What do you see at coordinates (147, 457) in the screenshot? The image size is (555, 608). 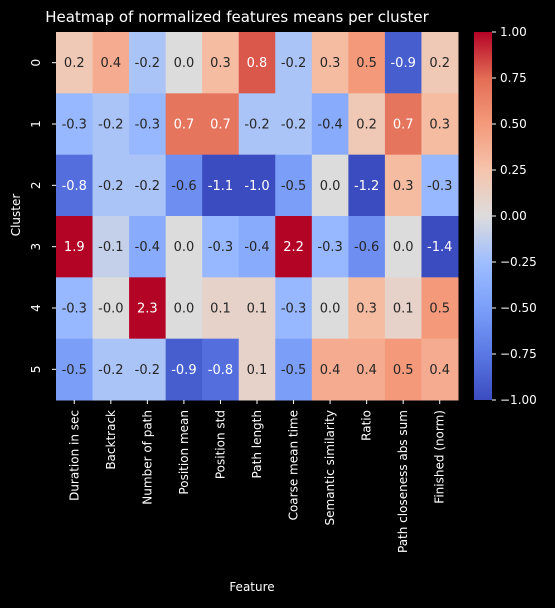 I see `x-tick-label: Number of path` at bounding box center [147, 457].